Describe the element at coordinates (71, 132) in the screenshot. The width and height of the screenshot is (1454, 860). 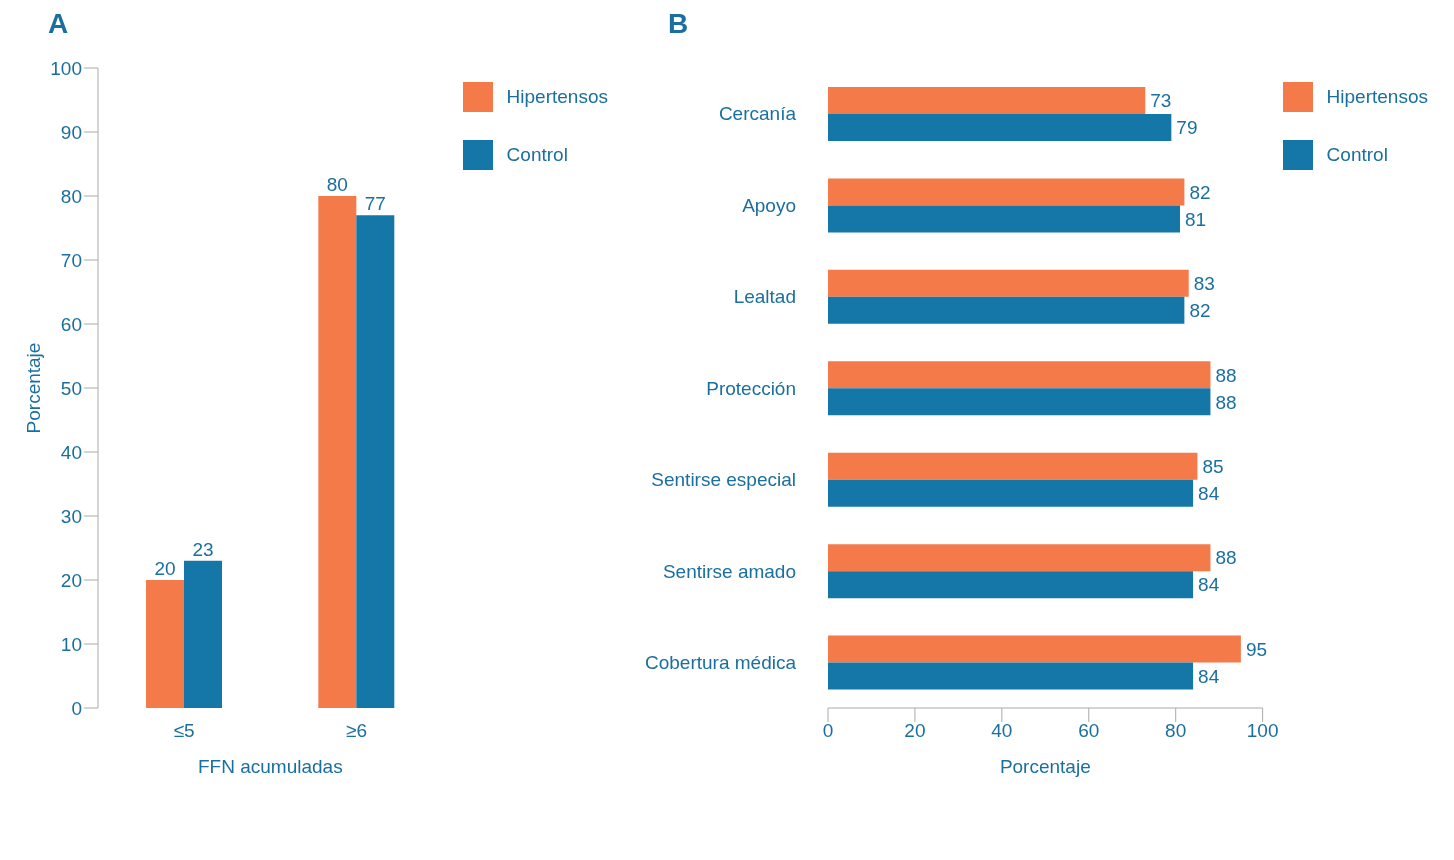
I see `y-tick-label: 90` at that location.